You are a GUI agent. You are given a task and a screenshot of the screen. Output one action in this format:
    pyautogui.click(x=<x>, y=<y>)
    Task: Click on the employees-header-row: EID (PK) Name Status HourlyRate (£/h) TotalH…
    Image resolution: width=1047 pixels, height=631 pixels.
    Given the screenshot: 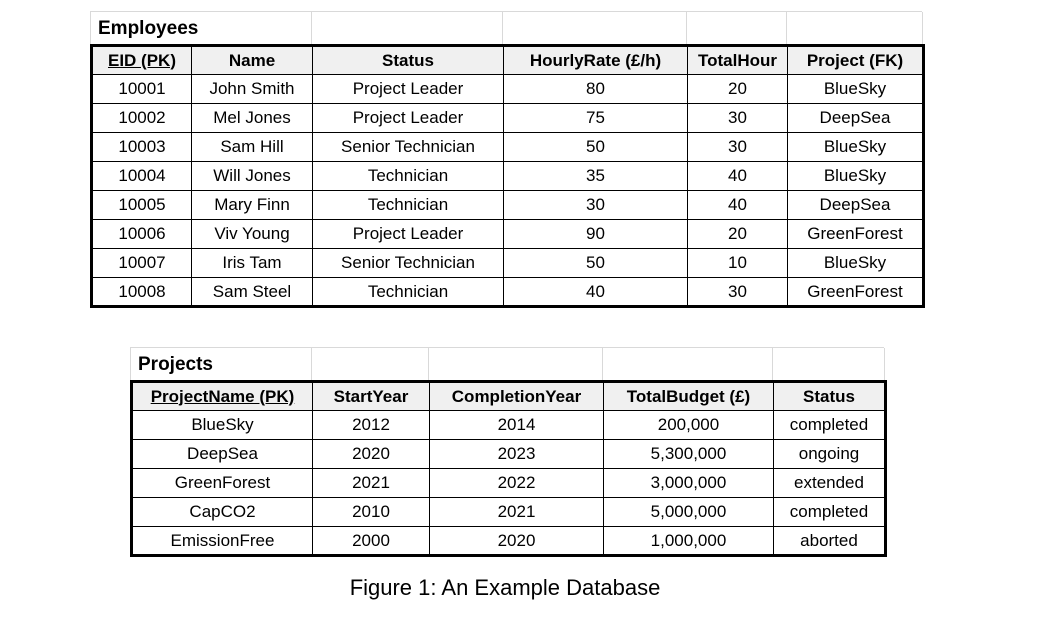 What is the action you would take?
    pyautogui.click(x=507, y=60)
    